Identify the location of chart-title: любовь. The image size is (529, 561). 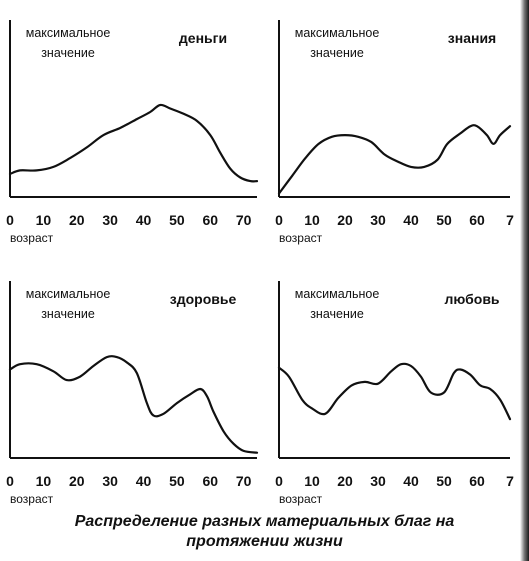
(471, 299).